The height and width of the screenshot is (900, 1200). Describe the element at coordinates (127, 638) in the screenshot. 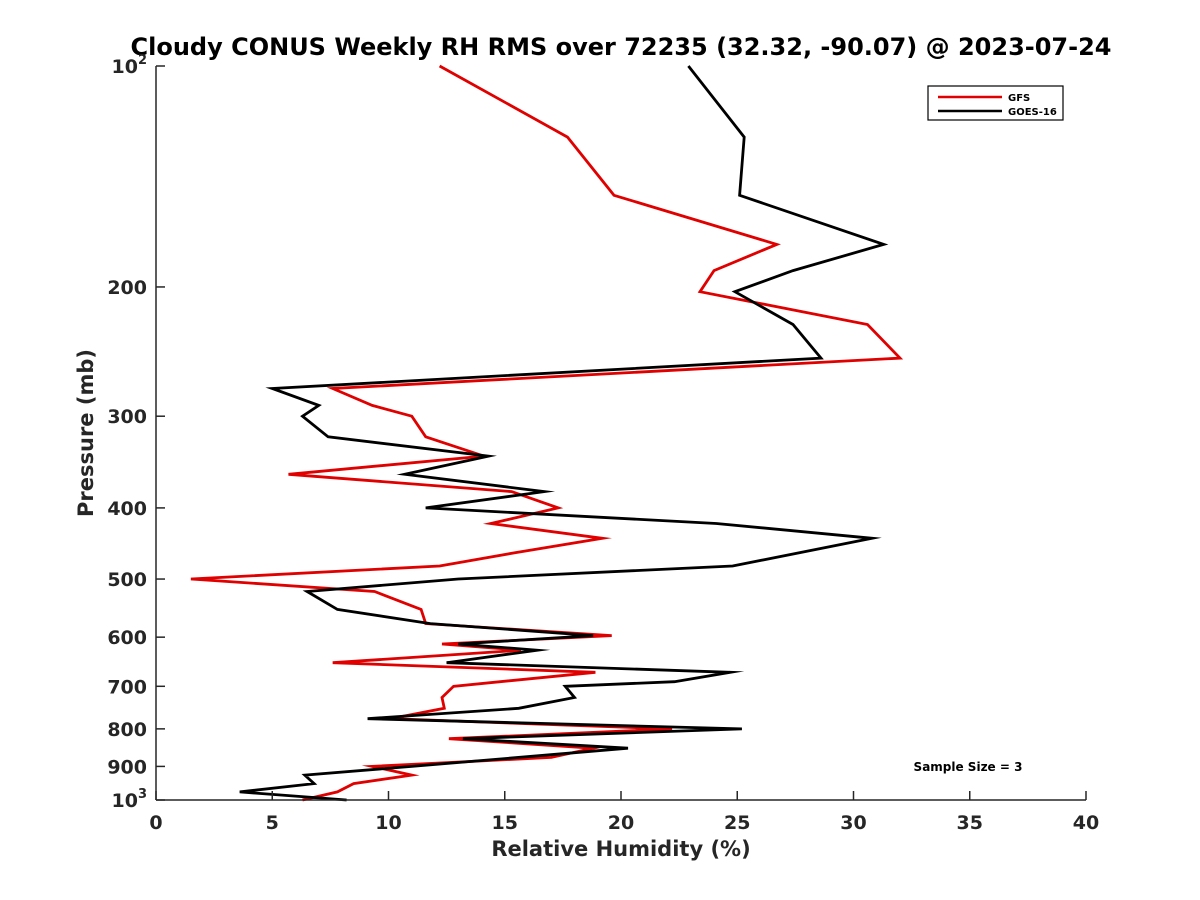

I see `y-tick-label: 600` at that location.